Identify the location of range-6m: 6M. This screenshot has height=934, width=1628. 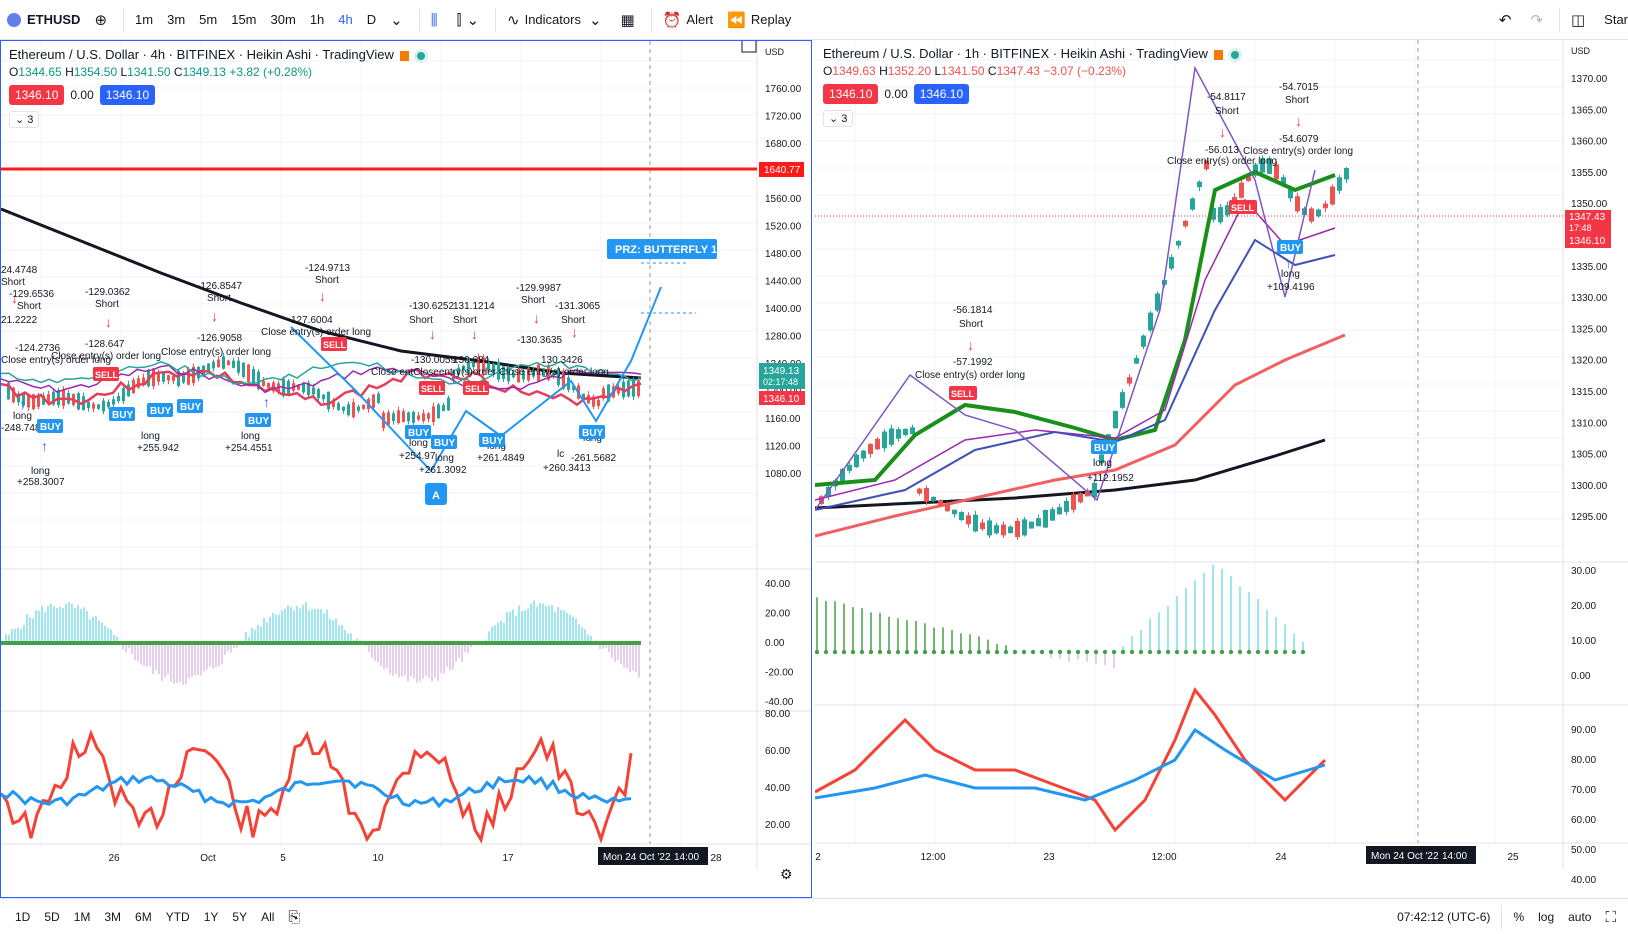
(143, 916).